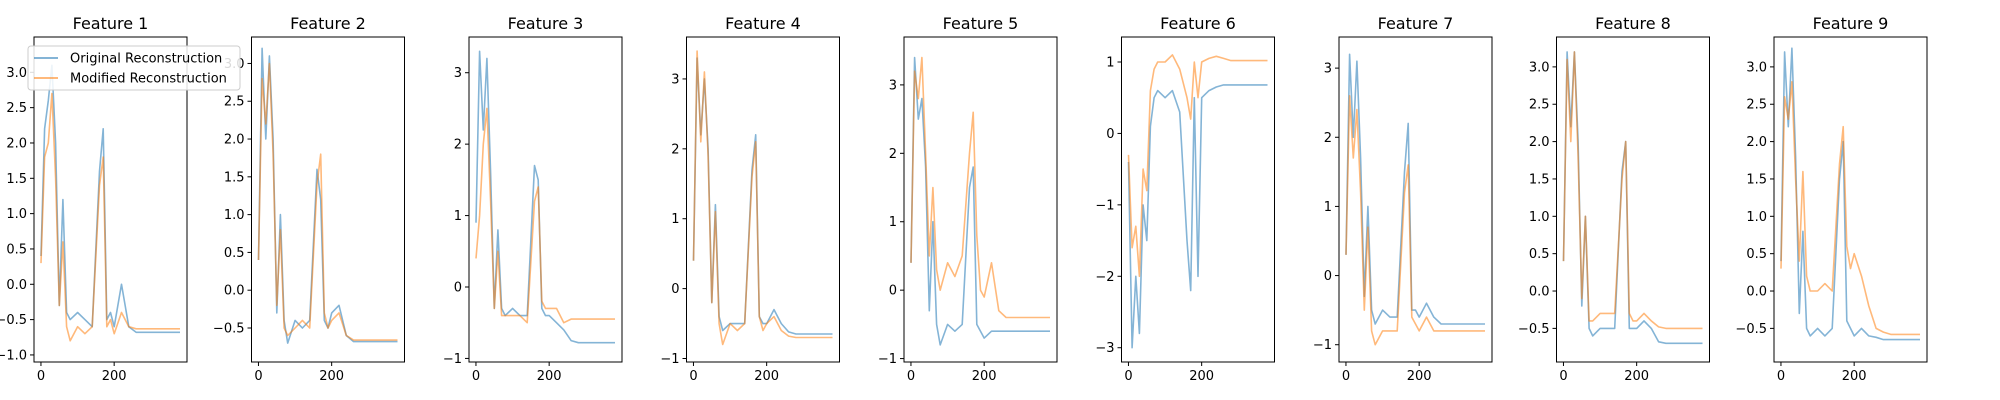 The height and width of the screenshot is (400, 2000). I want to click on subplot-title: Feature 9, so click(1851, 23).